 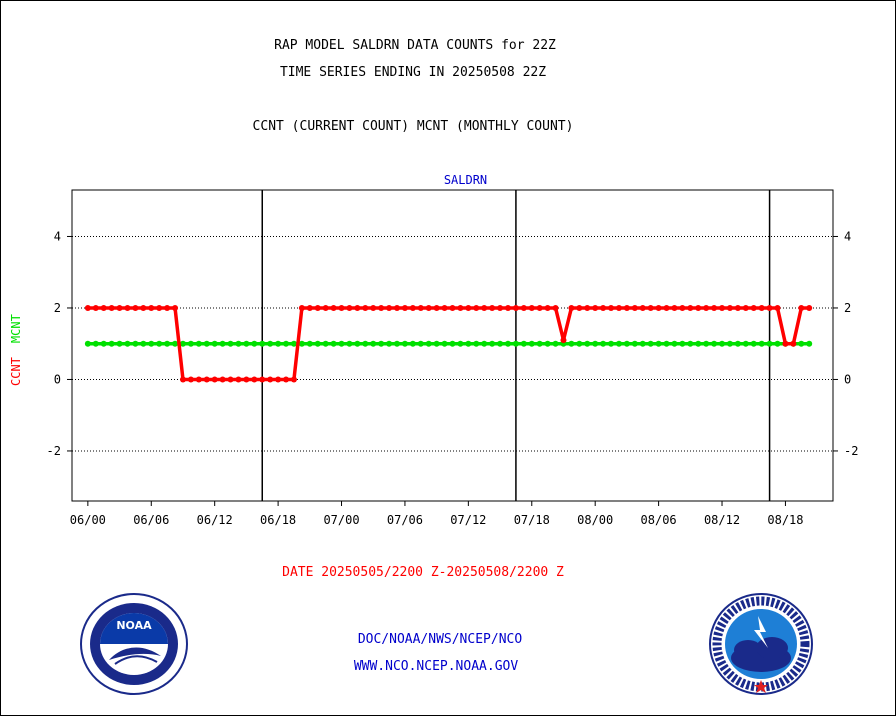 What do you see at coordinates (16, 350) in the screenshot?
I see `y-axis-label: CCNT MCNT` at bounding box center [16, 350].